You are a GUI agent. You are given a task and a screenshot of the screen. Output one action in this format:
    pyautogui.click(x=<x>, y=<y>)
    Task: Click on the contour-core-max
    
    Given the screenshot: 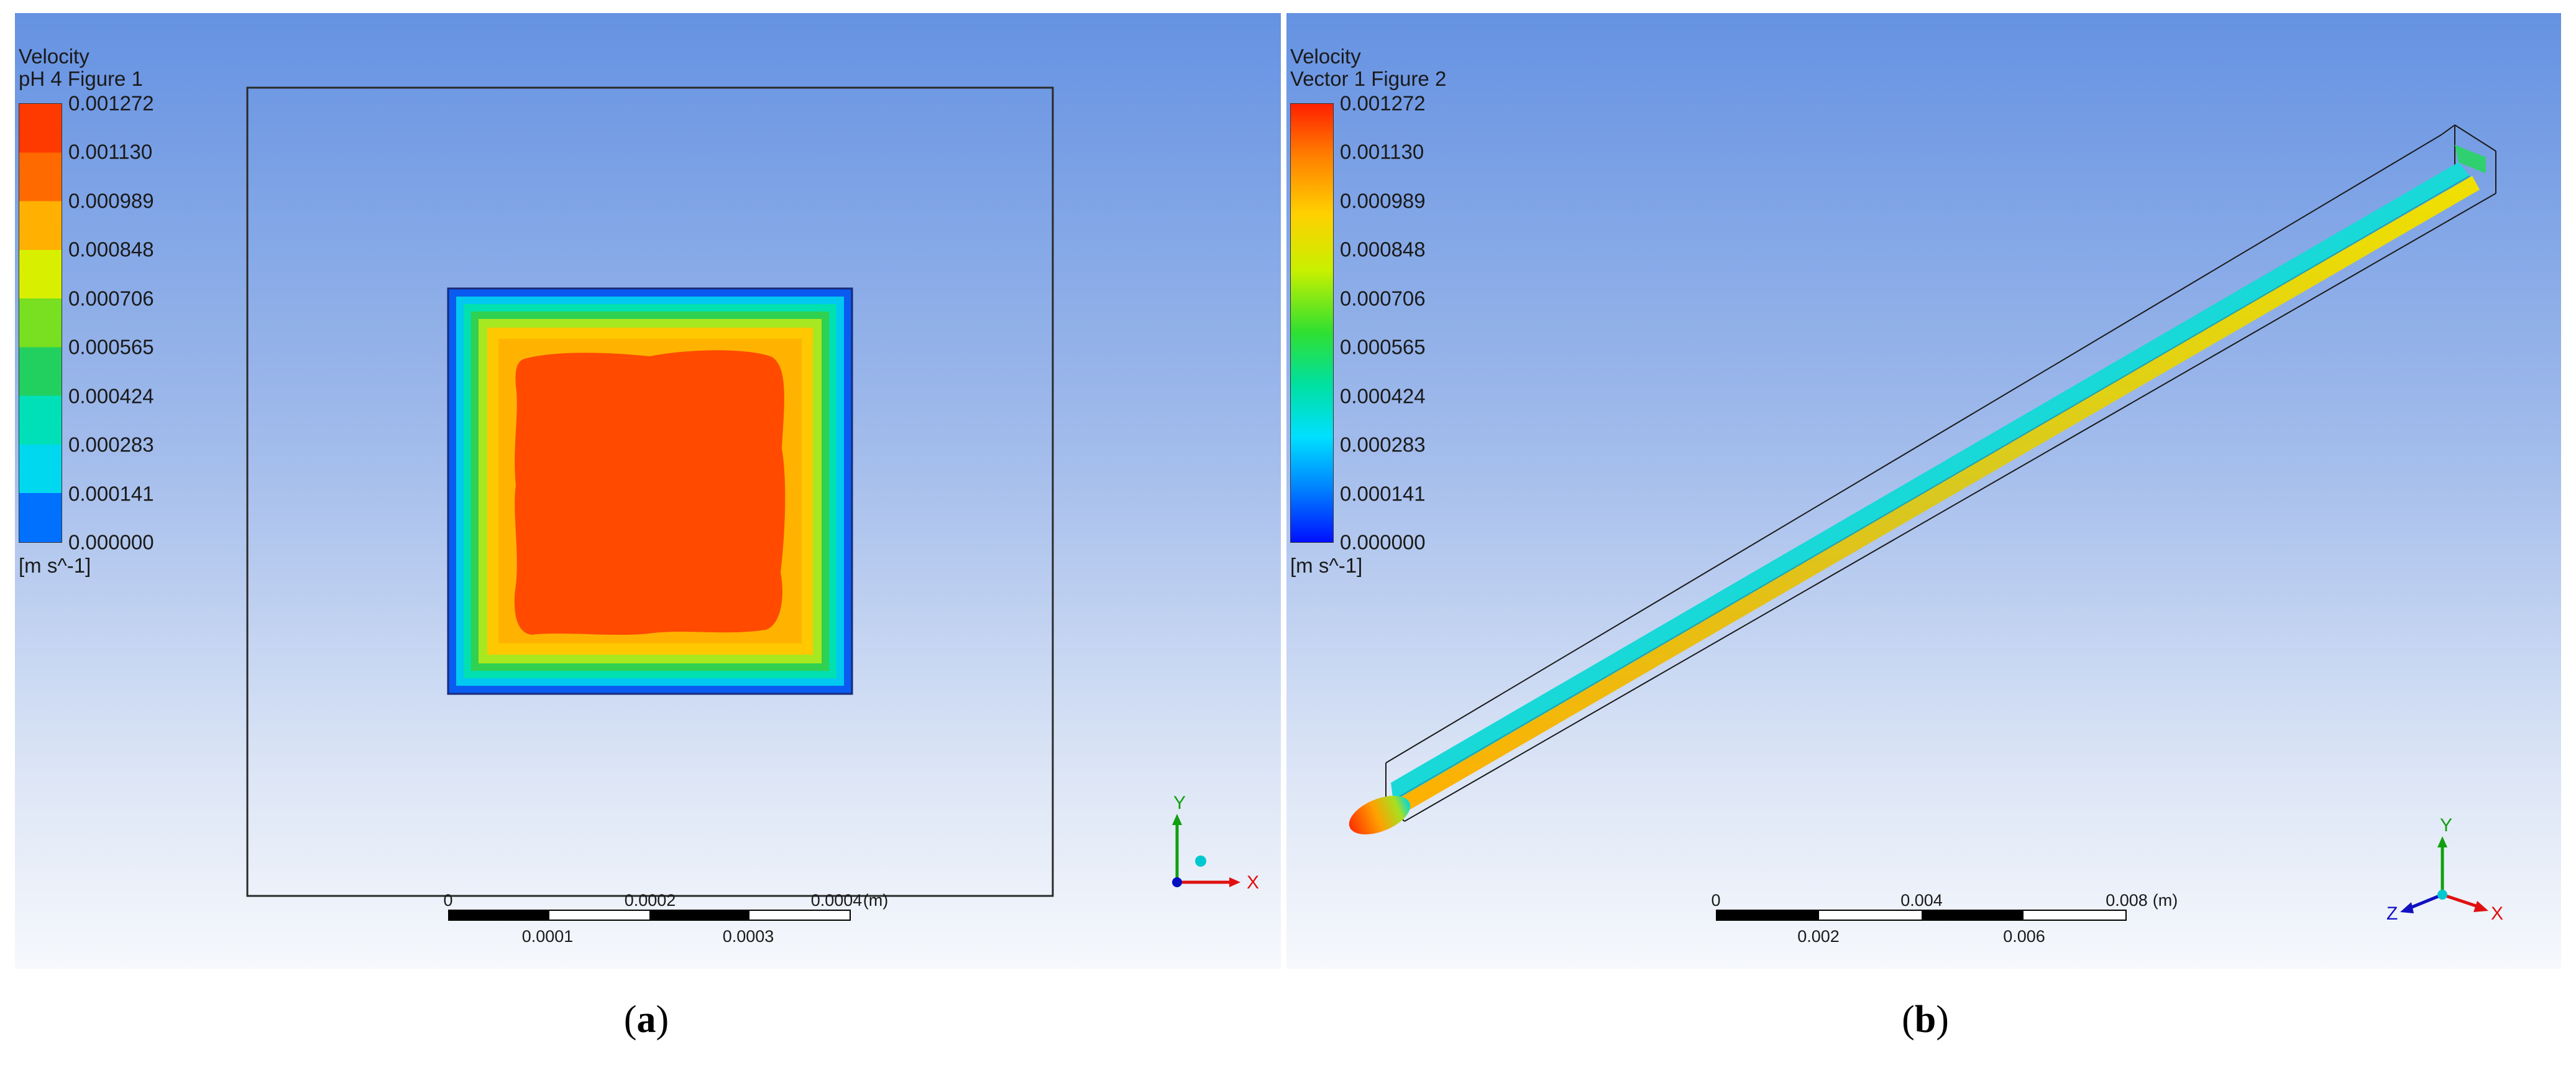 What is the action you would take?
    pyautogui.click(x=650, y=492)
    